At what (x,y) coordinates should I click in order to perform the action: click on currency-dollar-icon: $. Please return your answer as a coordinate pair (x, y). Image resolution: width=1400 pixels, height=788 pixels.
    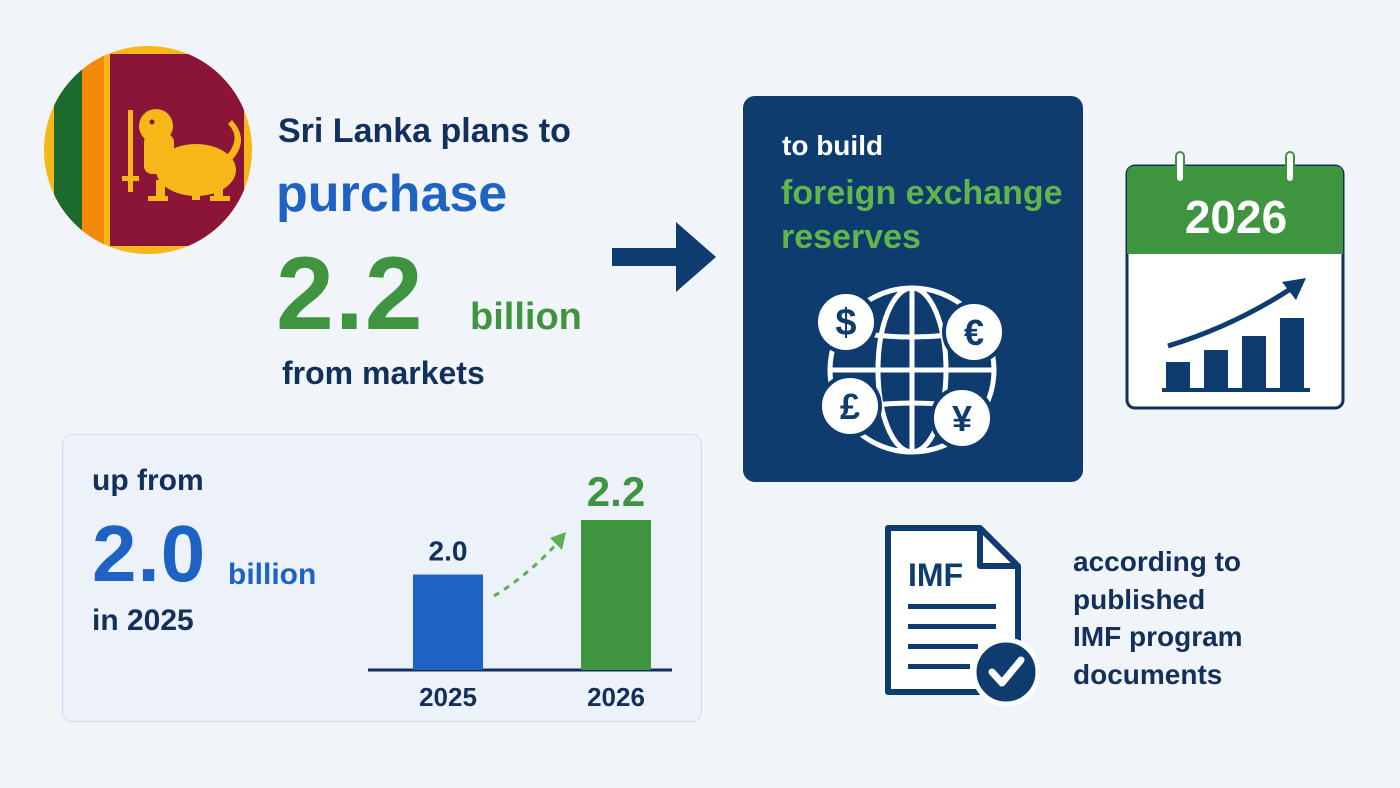
    Looking at the image, I should click on (846, 322).